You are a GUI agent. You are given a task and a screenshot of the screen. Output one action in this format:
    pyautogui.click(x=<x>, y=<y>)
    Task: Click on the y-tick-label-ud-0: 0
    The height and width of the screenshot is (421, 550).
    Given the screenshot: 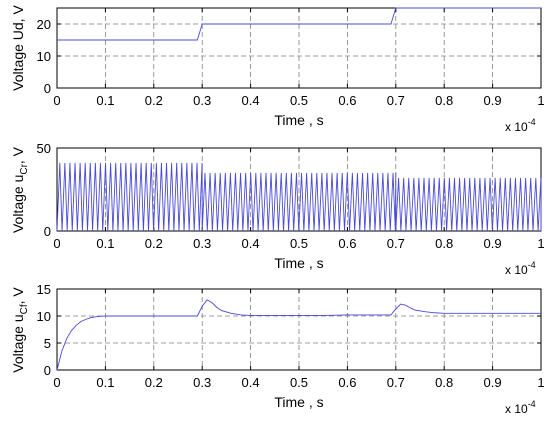 What is the action you would take?
    pyautogui.click(x=47, y=88)
    